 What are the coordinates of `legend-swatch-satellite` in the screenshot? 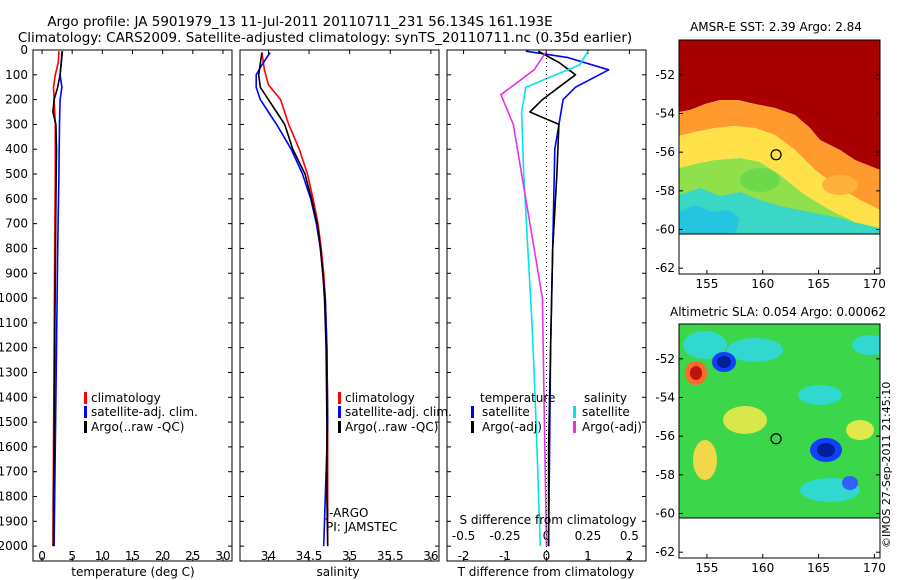 It's located at (339, 412).